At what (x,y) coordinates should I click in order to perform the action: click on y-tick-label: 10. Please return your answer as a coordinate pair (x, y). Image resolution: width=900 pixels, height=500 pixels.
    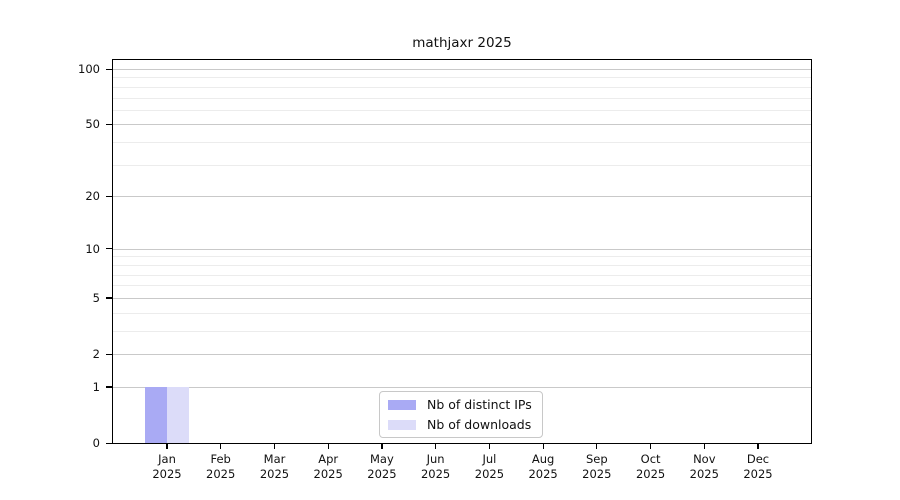
    Looking at the image, I should click on (92, 248).